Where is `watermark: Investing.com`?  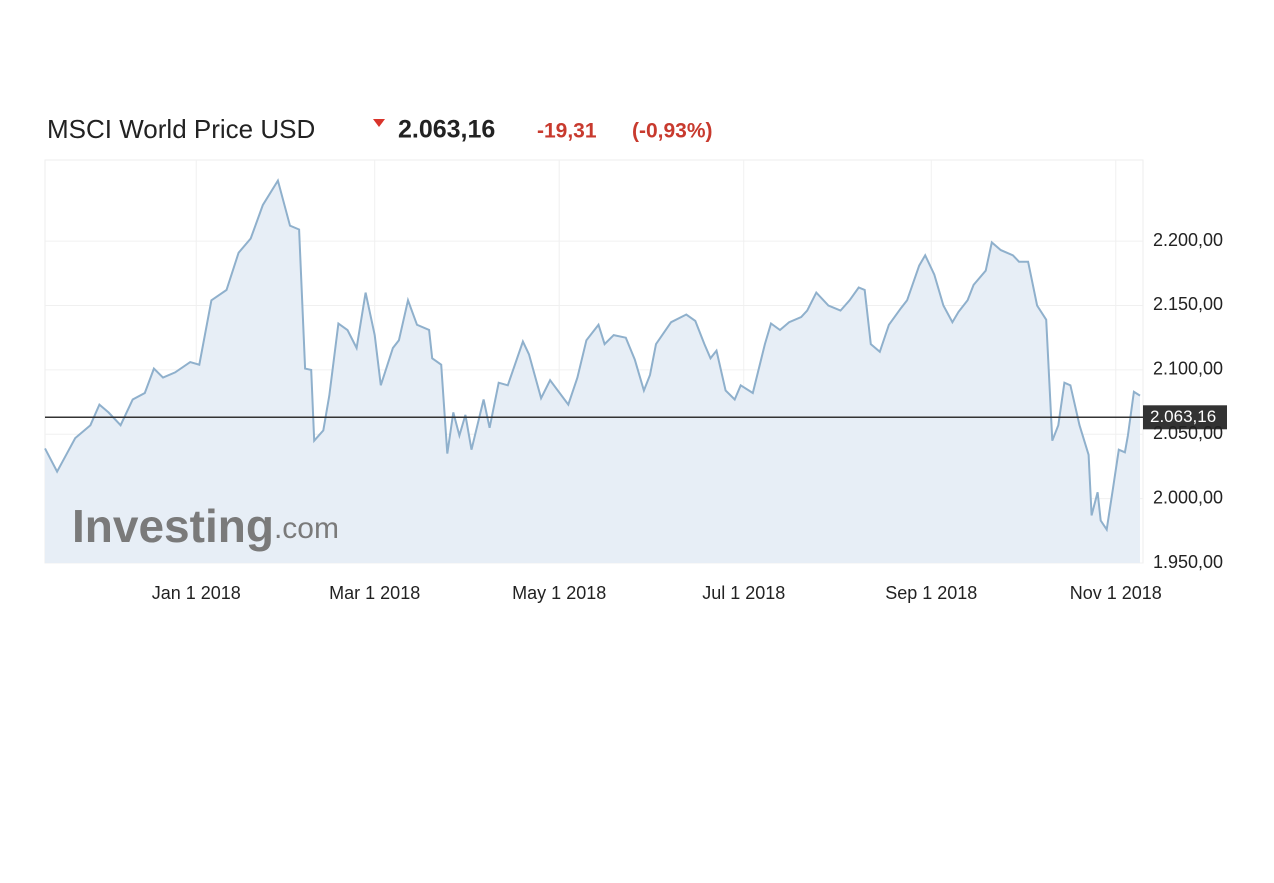 watermark: Investing.com is located at coordinates (205, 526).